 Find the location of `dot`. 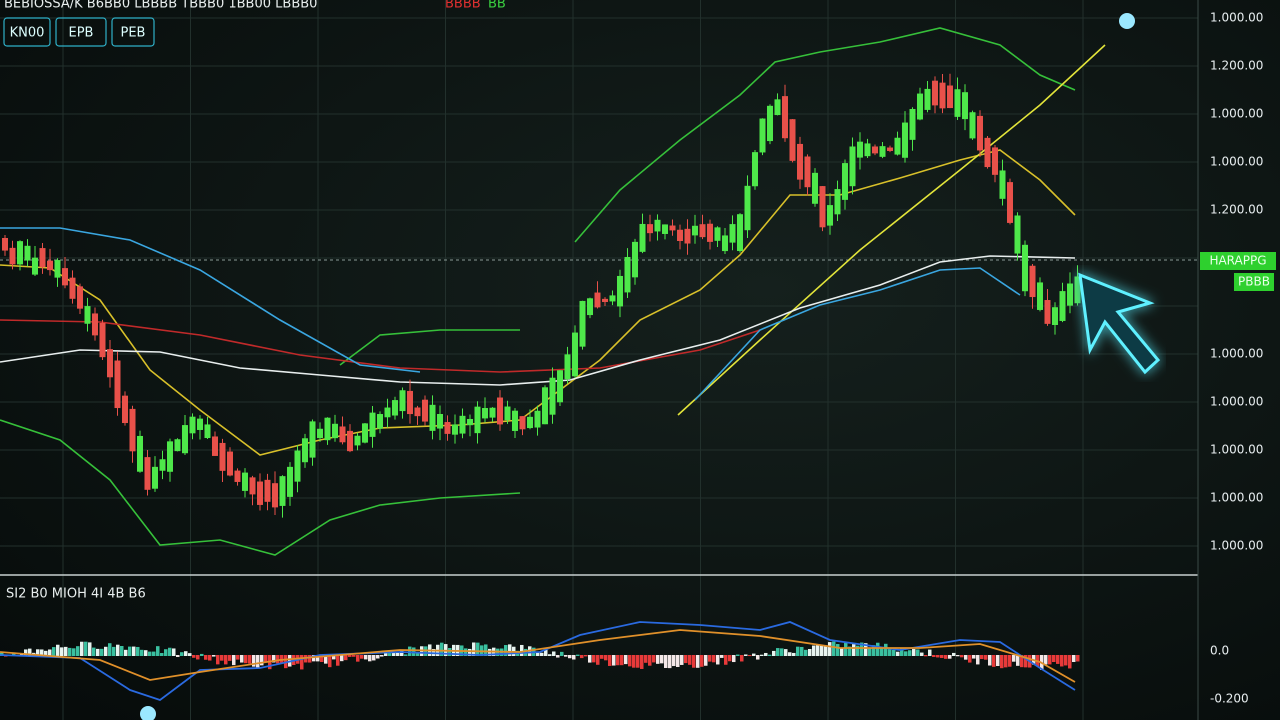

dot is located at coordinates (148, 713).